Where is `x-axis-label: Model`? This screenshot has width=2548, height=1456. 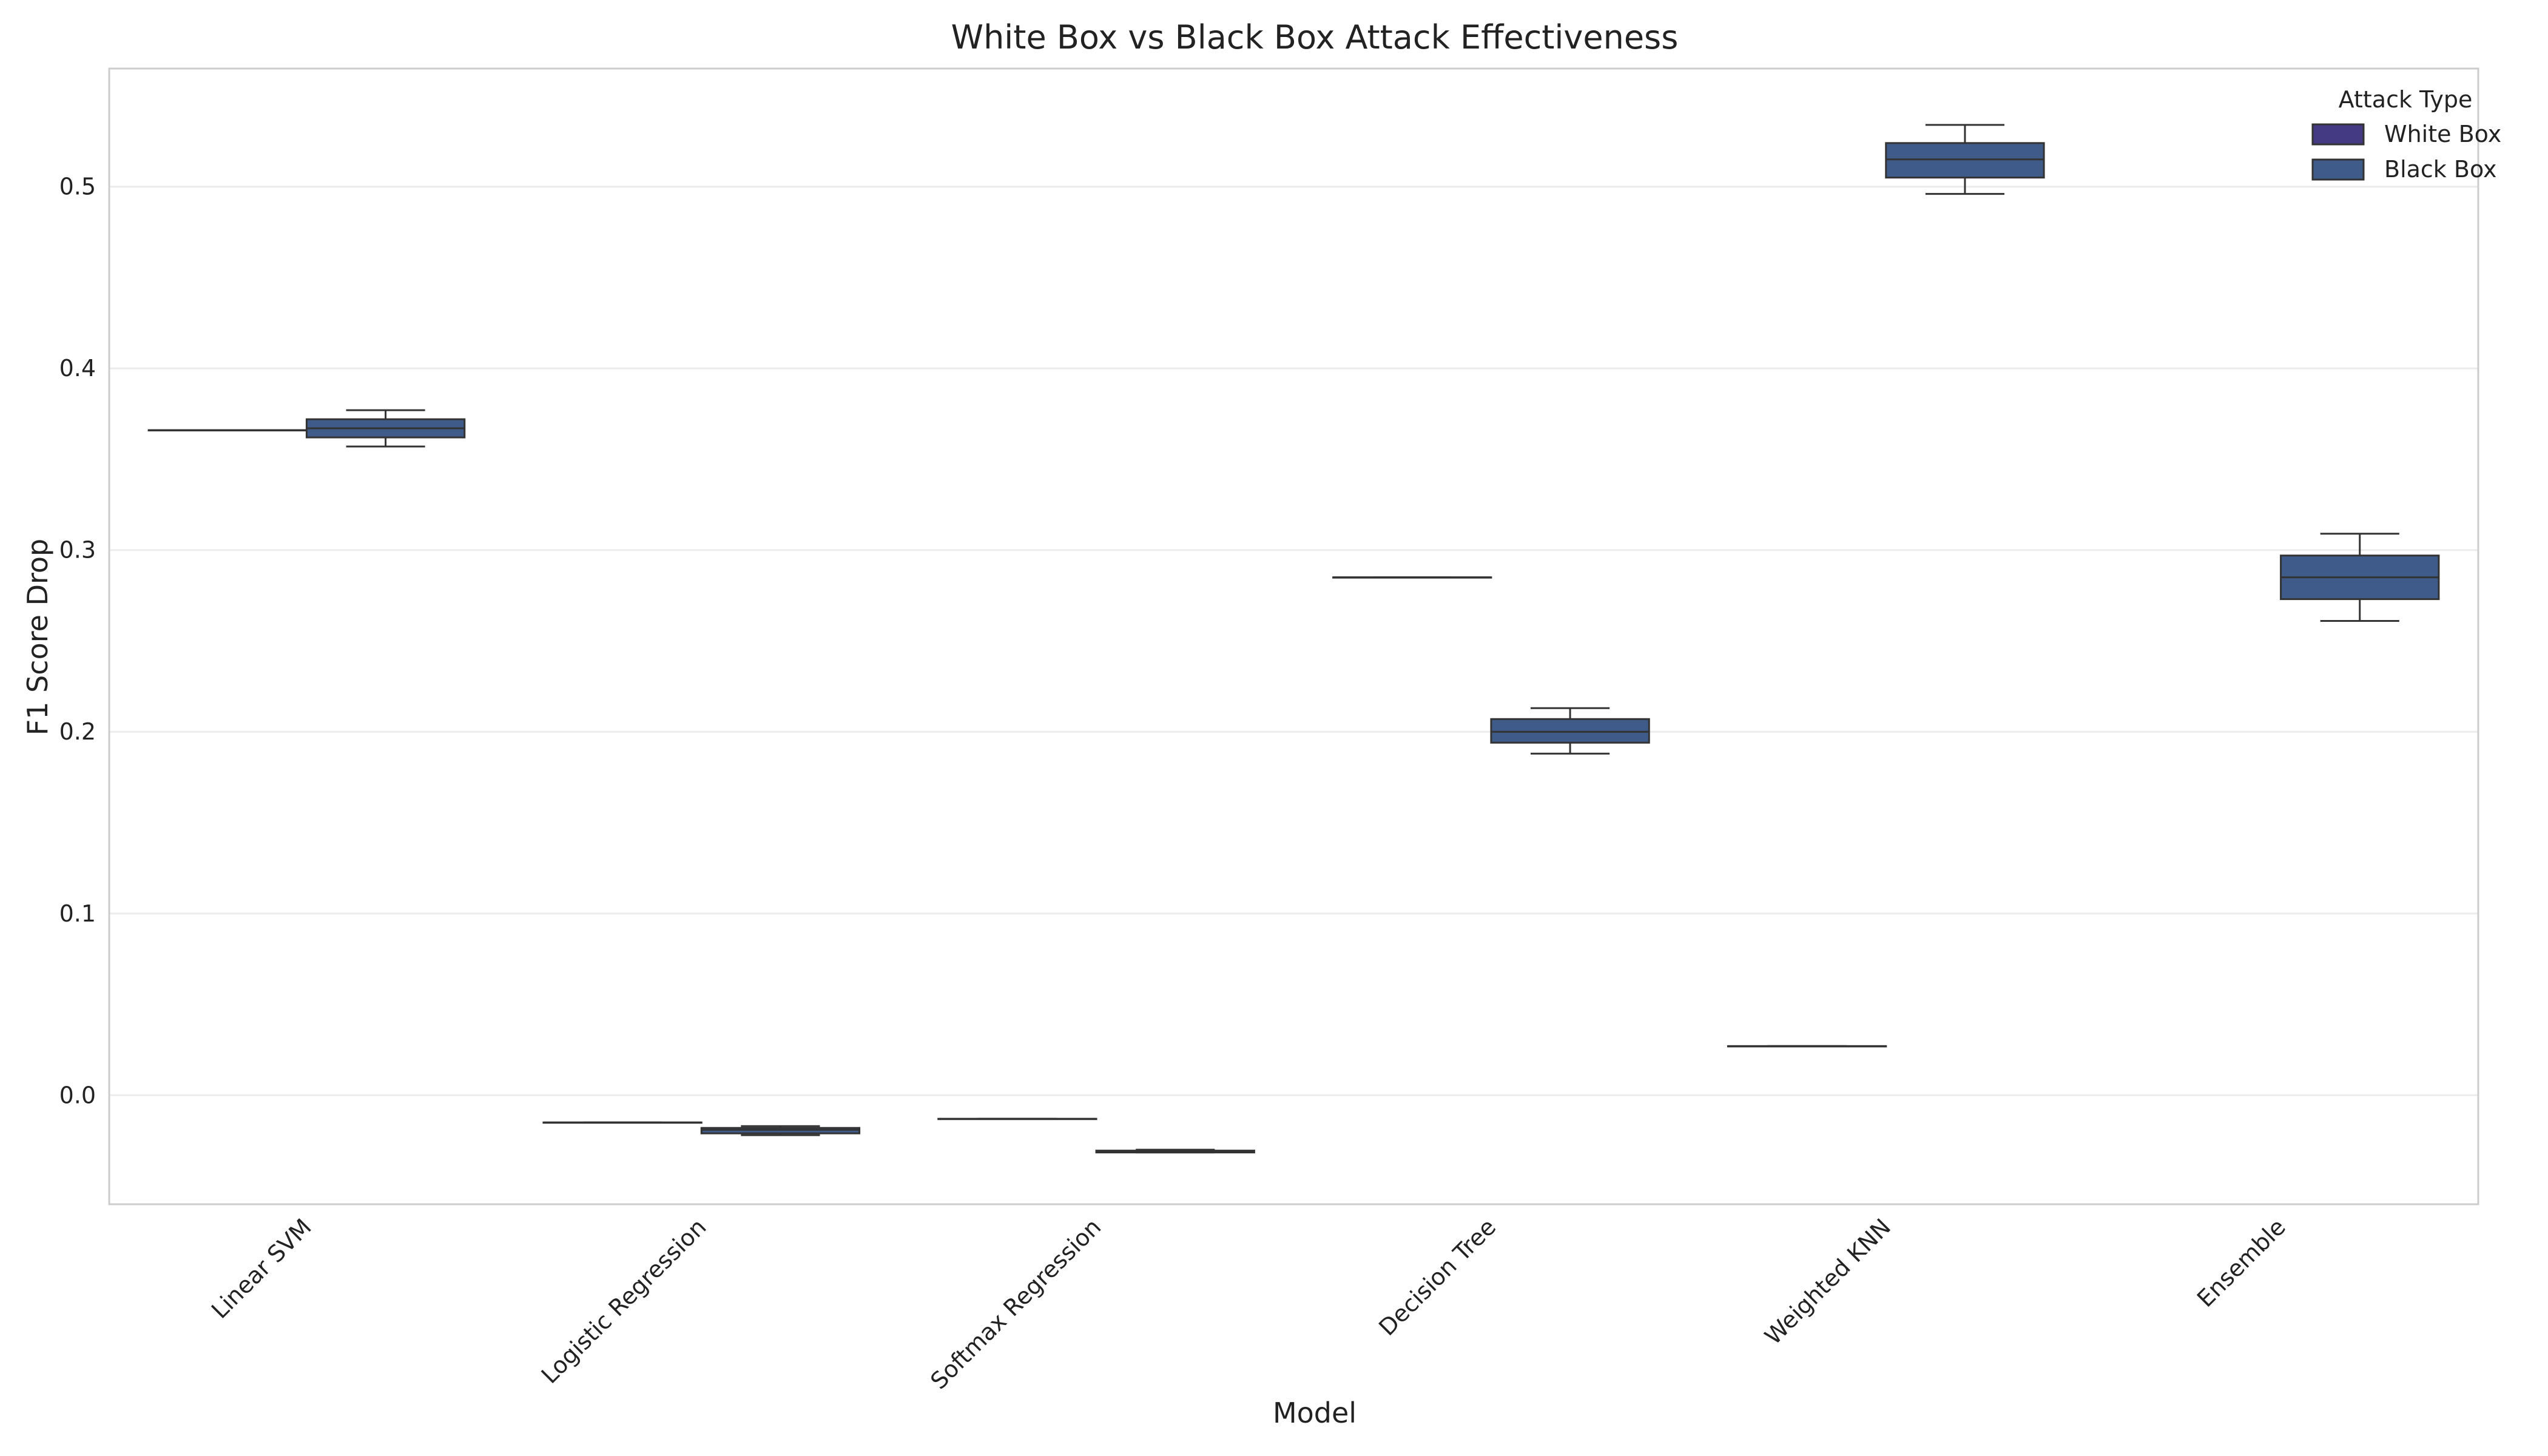 x-axis-label: Model is located at coordinates (1315, 1413).